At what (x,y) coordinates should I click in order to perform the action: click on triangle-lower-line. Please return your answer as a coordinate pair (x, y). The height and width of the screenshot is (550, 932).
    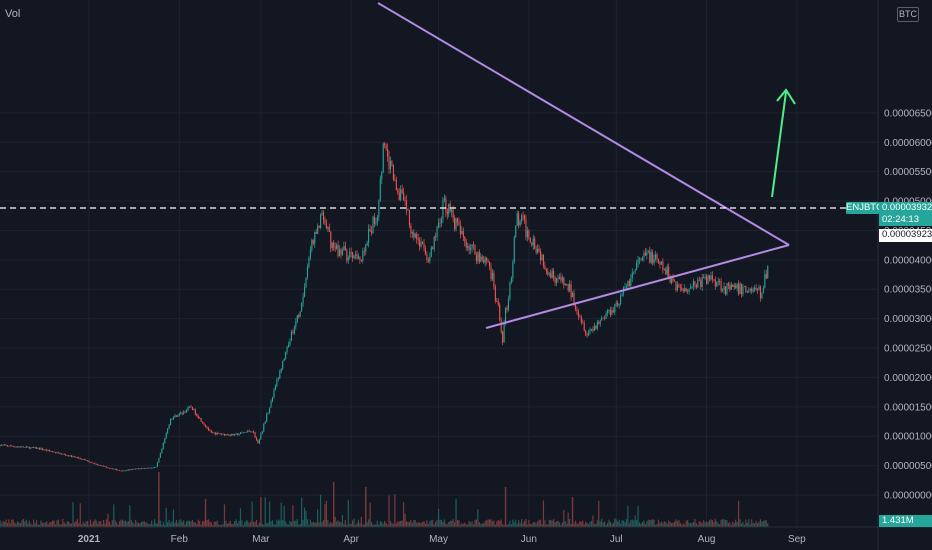
    Looking at the image, I should click on (637, 286).